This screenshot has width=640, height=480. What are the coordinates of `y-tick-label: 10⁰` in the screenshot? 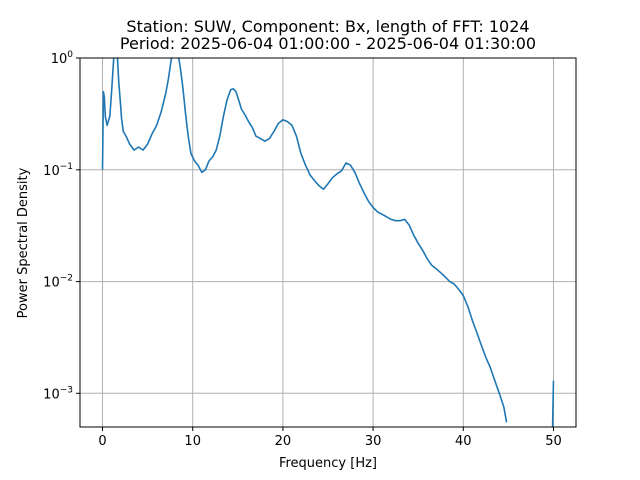 It's located at (62, 58).